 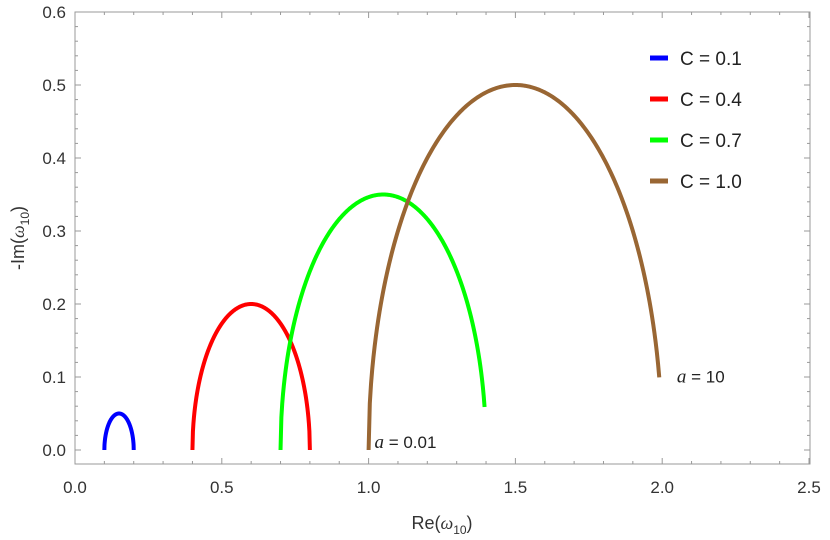 What do you see at coordinates (425, 523) in the screenshot?
I see `x-axis-label-main: Re(` at bounding box center [425, 523].